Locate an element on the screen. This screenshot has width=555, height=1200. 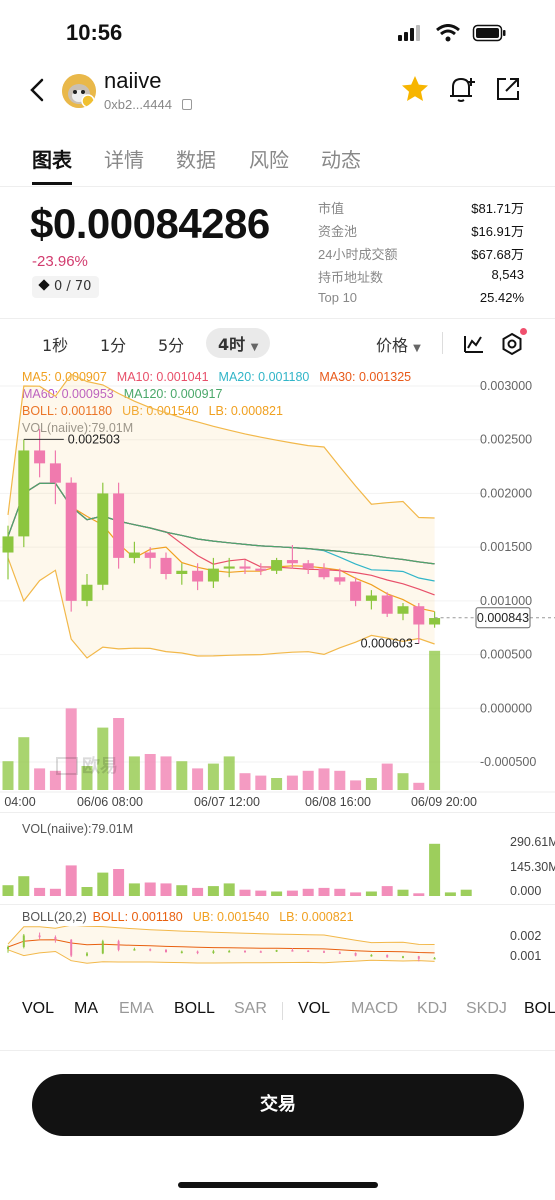
ind-kdj: KDJ is located at coordinates (432, 1008).